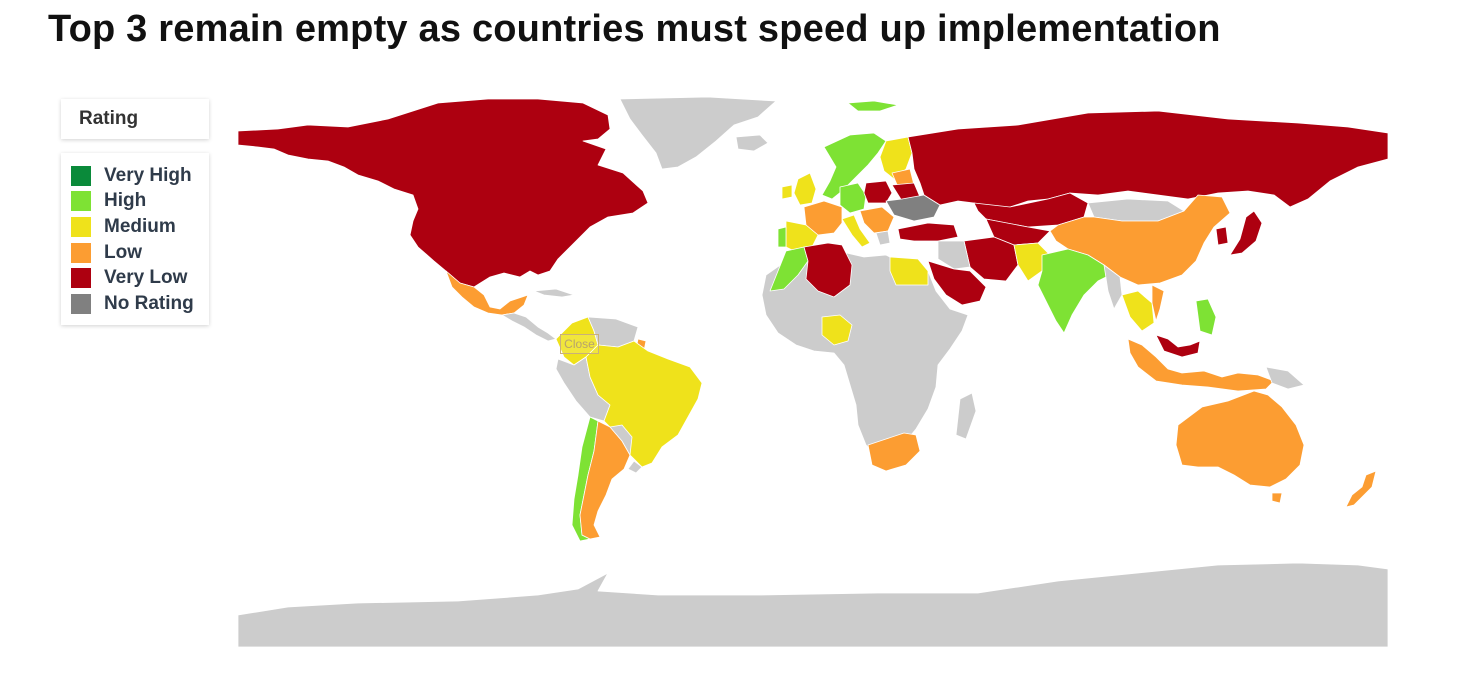 The image size is (1461, 675). Describe the element at coordinates (81, 278) in the screenshot. I see `legend-swatch-very-low` at that location.